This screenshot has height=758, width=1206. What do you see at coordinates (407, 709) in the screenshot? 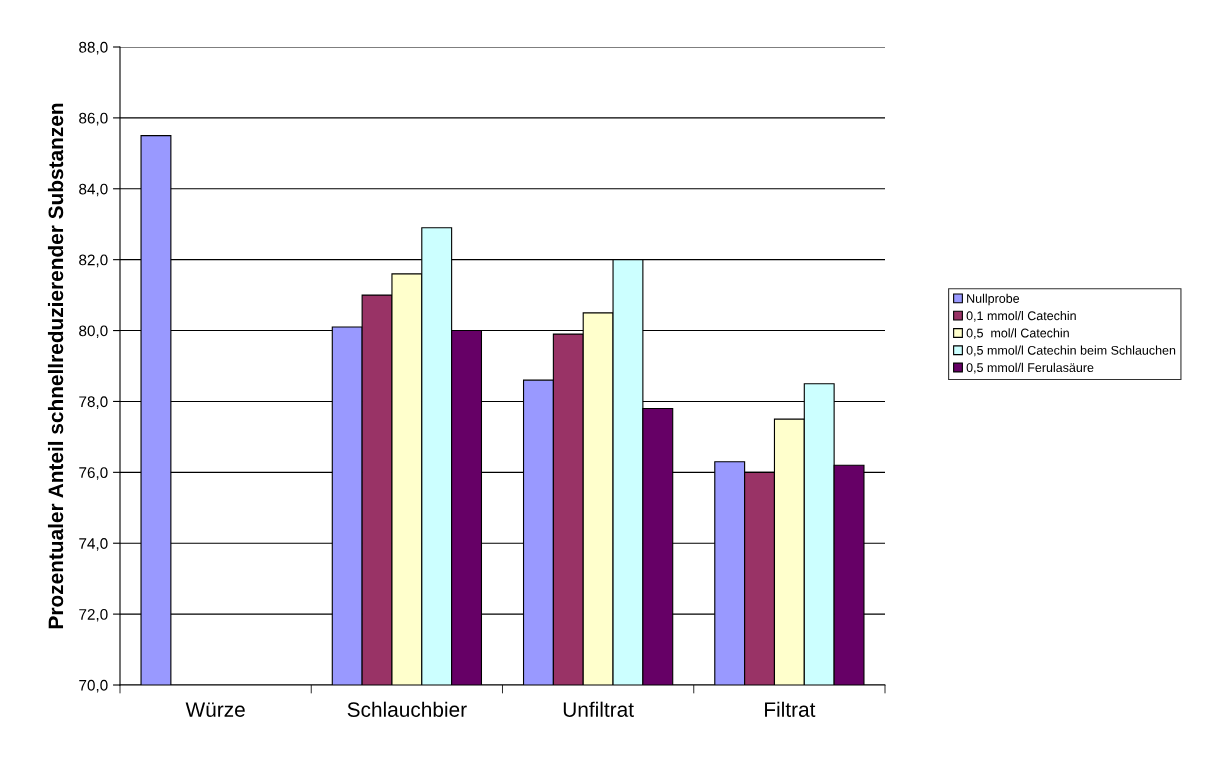
I see `x-tick-label: Schlauchbier` at bounding box center [407, 709].